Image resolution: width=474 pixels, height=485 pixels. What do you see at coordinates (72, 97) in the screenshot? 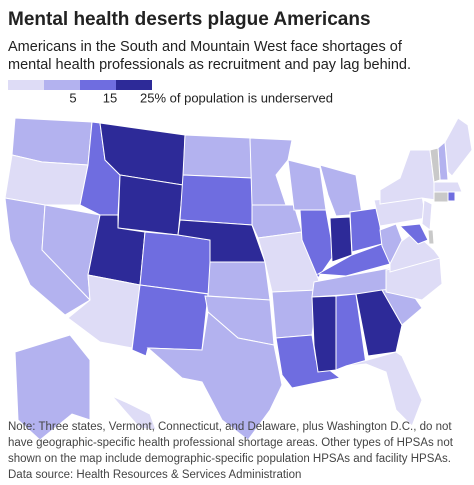
I see `legend-label: 5` at bounding box center [72, 97].